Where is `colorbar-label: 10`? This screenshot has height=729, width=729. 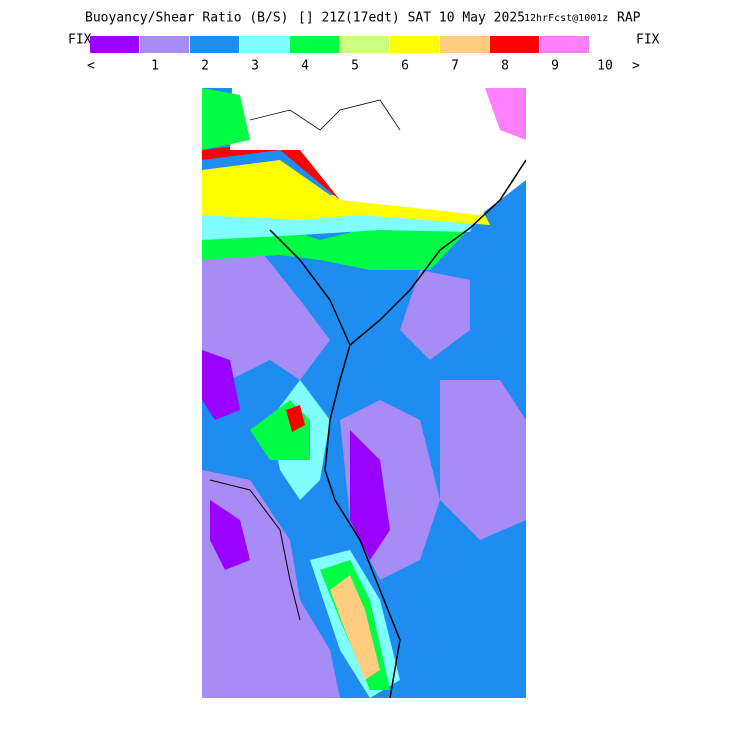 colorbar-label: 10 is located at coordinates (605, 66).